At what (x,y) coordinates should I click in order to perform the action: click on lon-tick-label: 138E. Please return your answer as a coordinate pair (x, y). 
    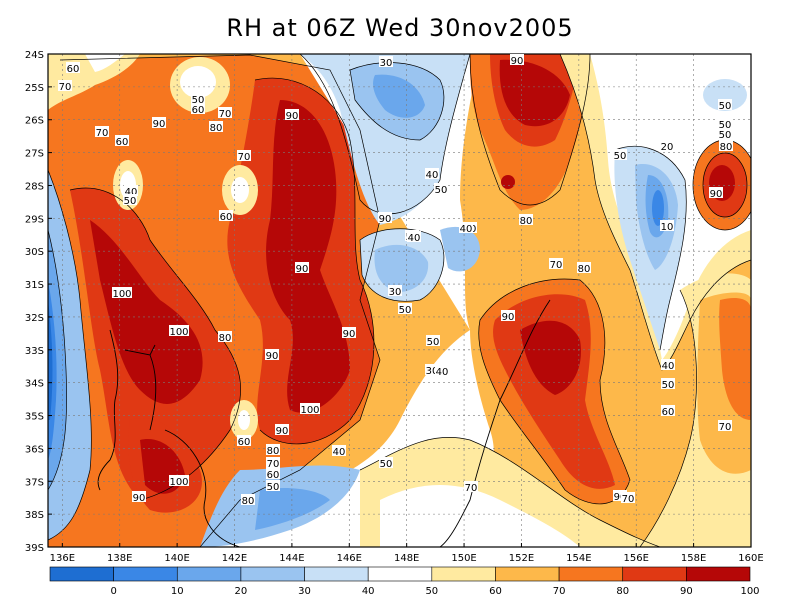
    Looking at the image, I should click on (119, 558).